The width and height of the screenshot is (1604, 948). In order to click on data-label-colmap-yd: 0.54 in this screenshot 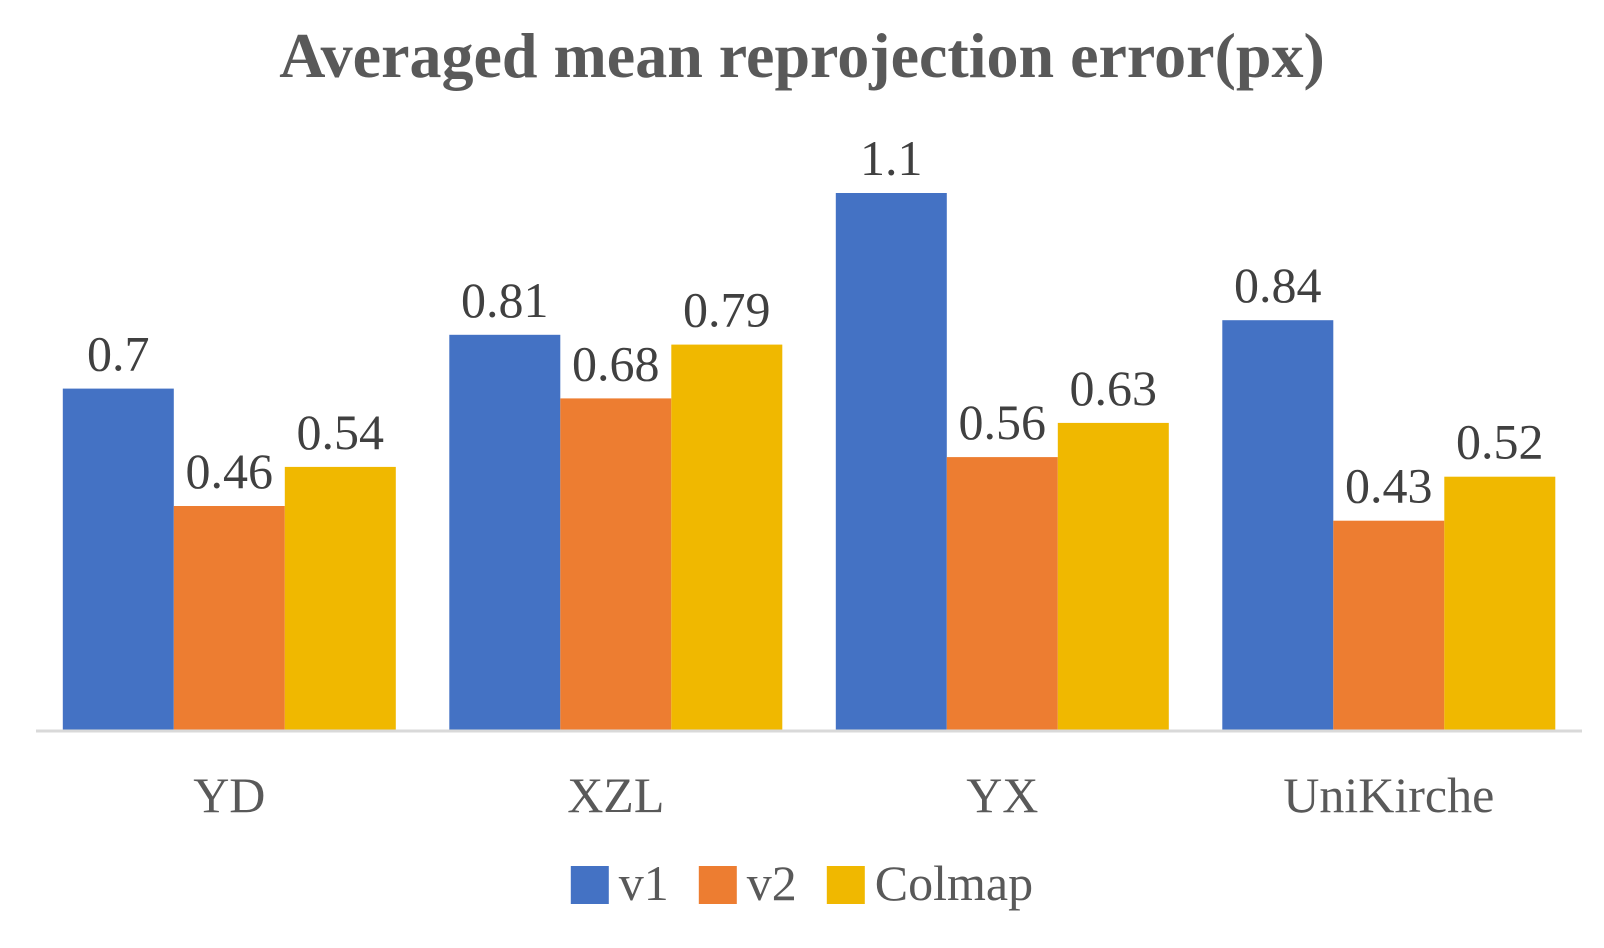, I will do `click(341, 432)`.